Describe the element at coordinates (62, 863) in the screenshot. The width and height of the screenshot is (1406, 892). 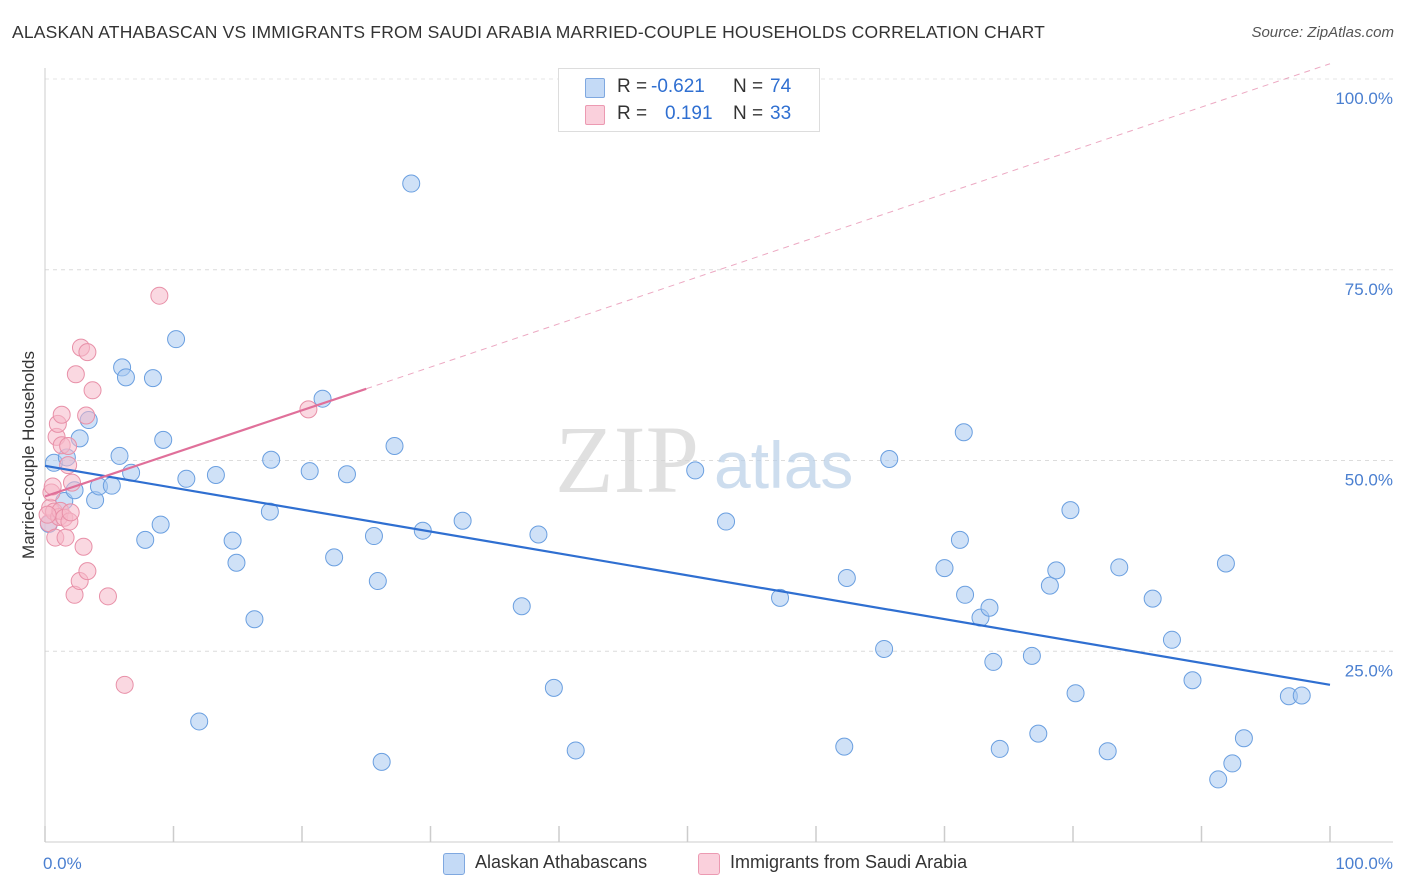
I see `x-tick-label: 0.0%` at that location.